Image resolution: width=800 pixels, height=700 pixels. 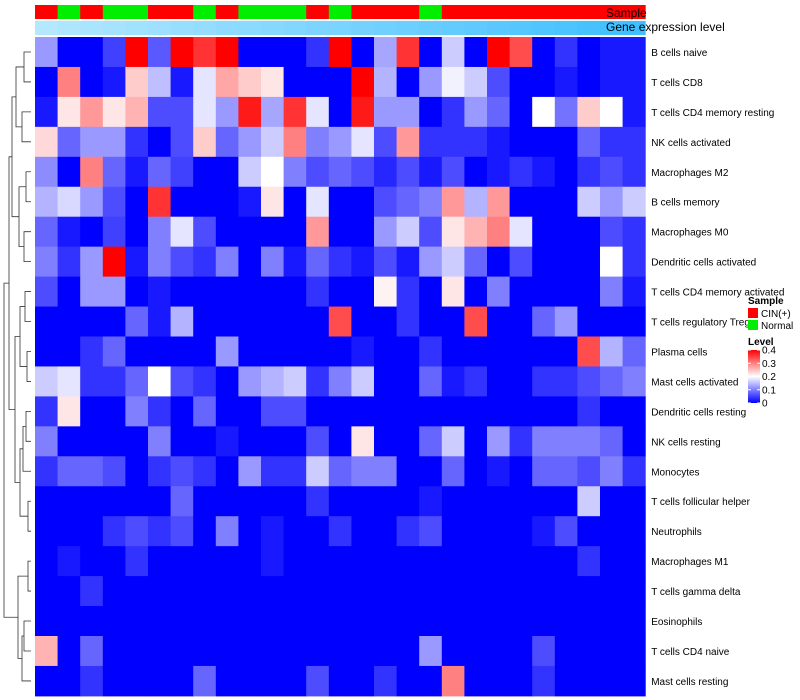 I want to click on annotation-label-sample: Sample, so click(x=626, y=13).